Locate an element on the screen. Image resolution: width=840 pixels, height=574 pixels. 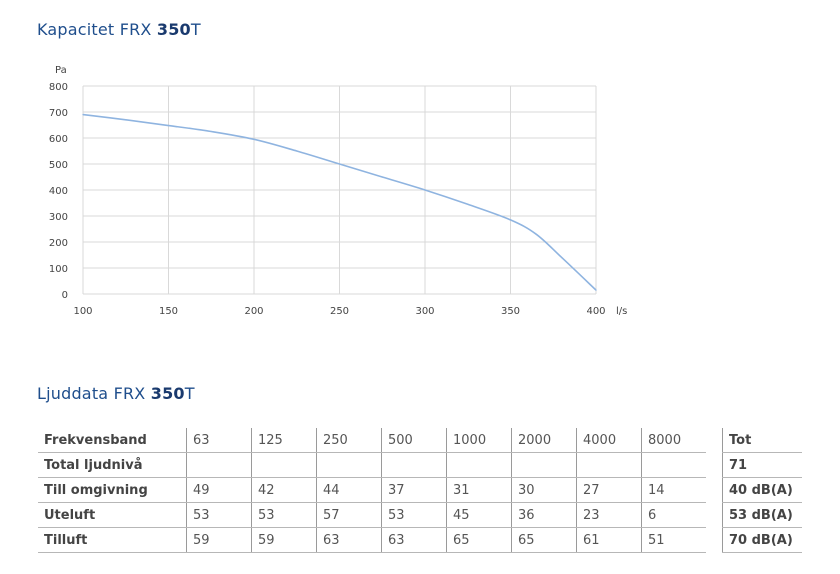
sound-heading: Ljuddata FRX 350T is located at coordinates (116, 393).